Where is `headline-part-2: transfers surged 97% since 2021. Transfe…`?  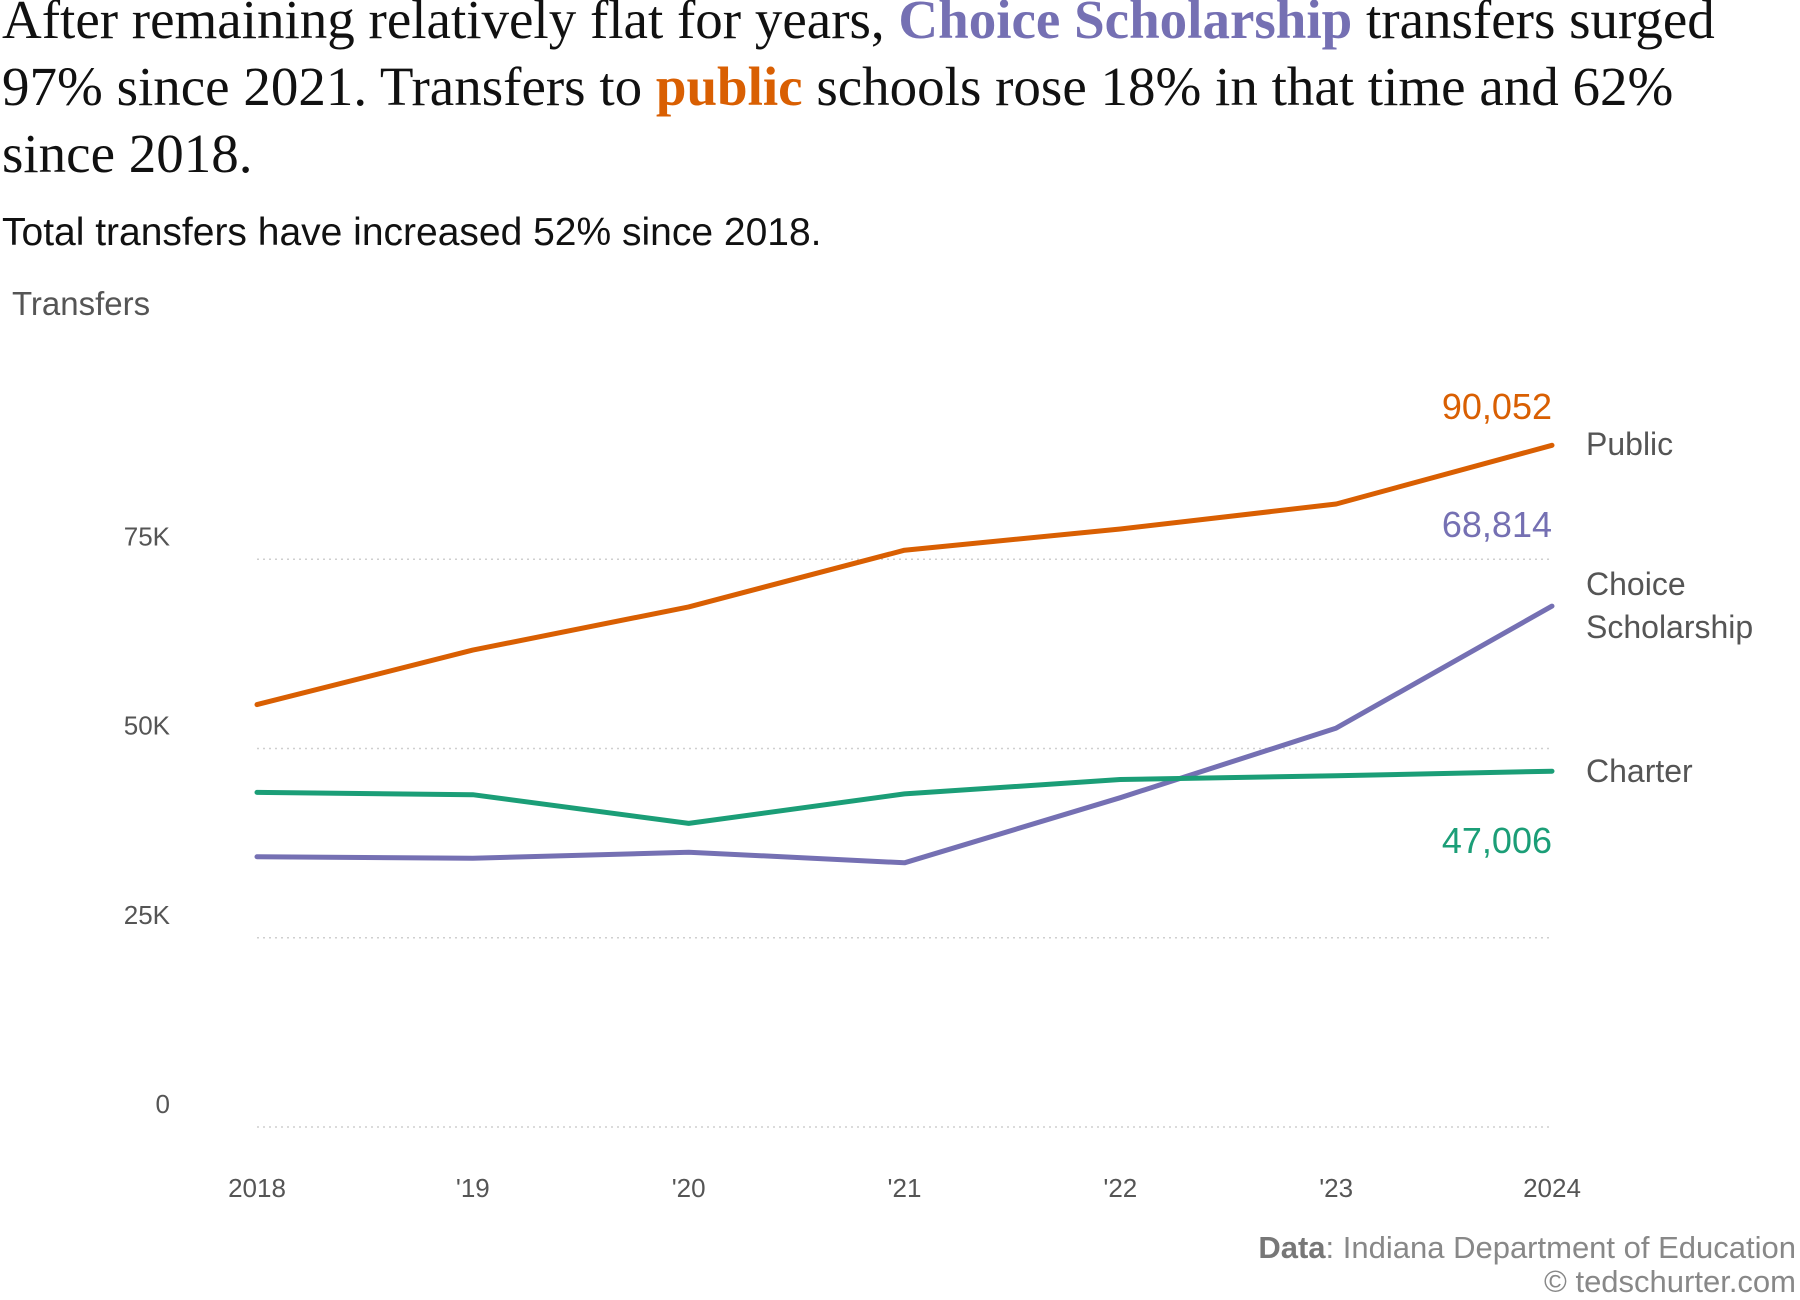 headline-part-2: transfers surged 97% since 2021. Transfe… is located at coordinates (858, 58).